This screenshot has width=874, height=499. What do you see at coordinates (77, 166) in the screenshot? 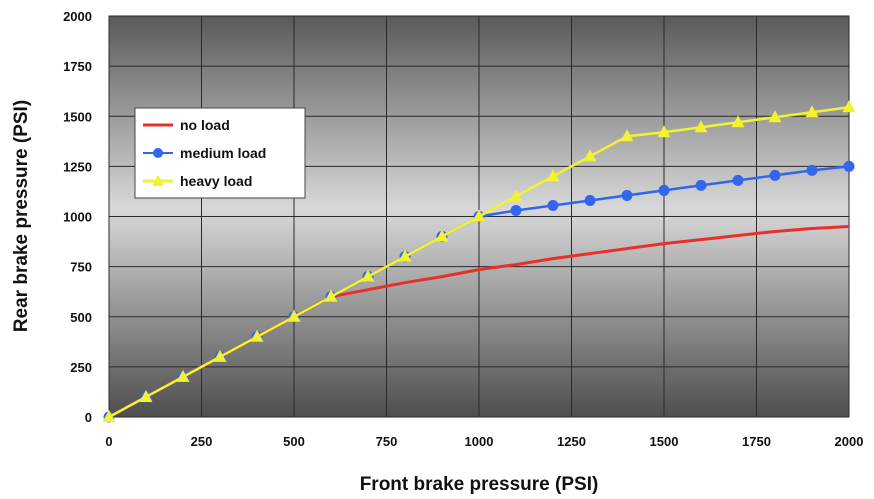
I see `y-tick-label: 1250` at bounding box center [77, 166].